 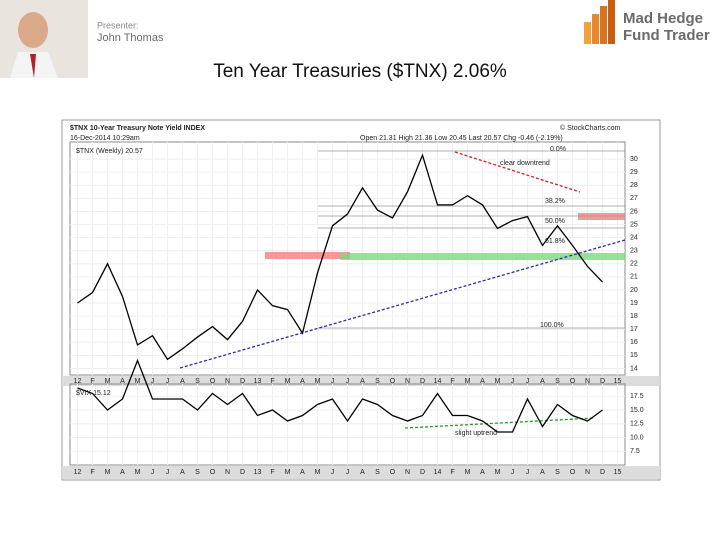 What do you see at coordinates (555, 241) in the screenshot?
I see `annotation: 61.8%` at bounding box center [555, 241].